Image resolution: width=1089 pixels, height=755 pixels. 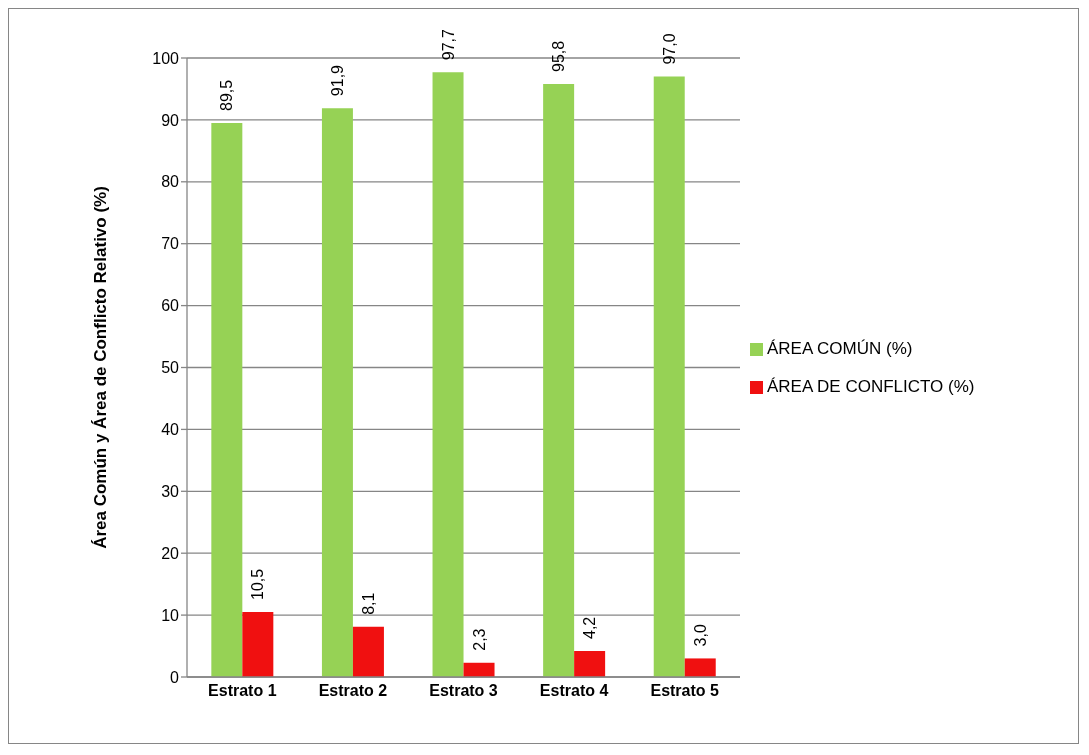 I want to click on x-tick-label: Estrato 3, so click(x=463, y=691).